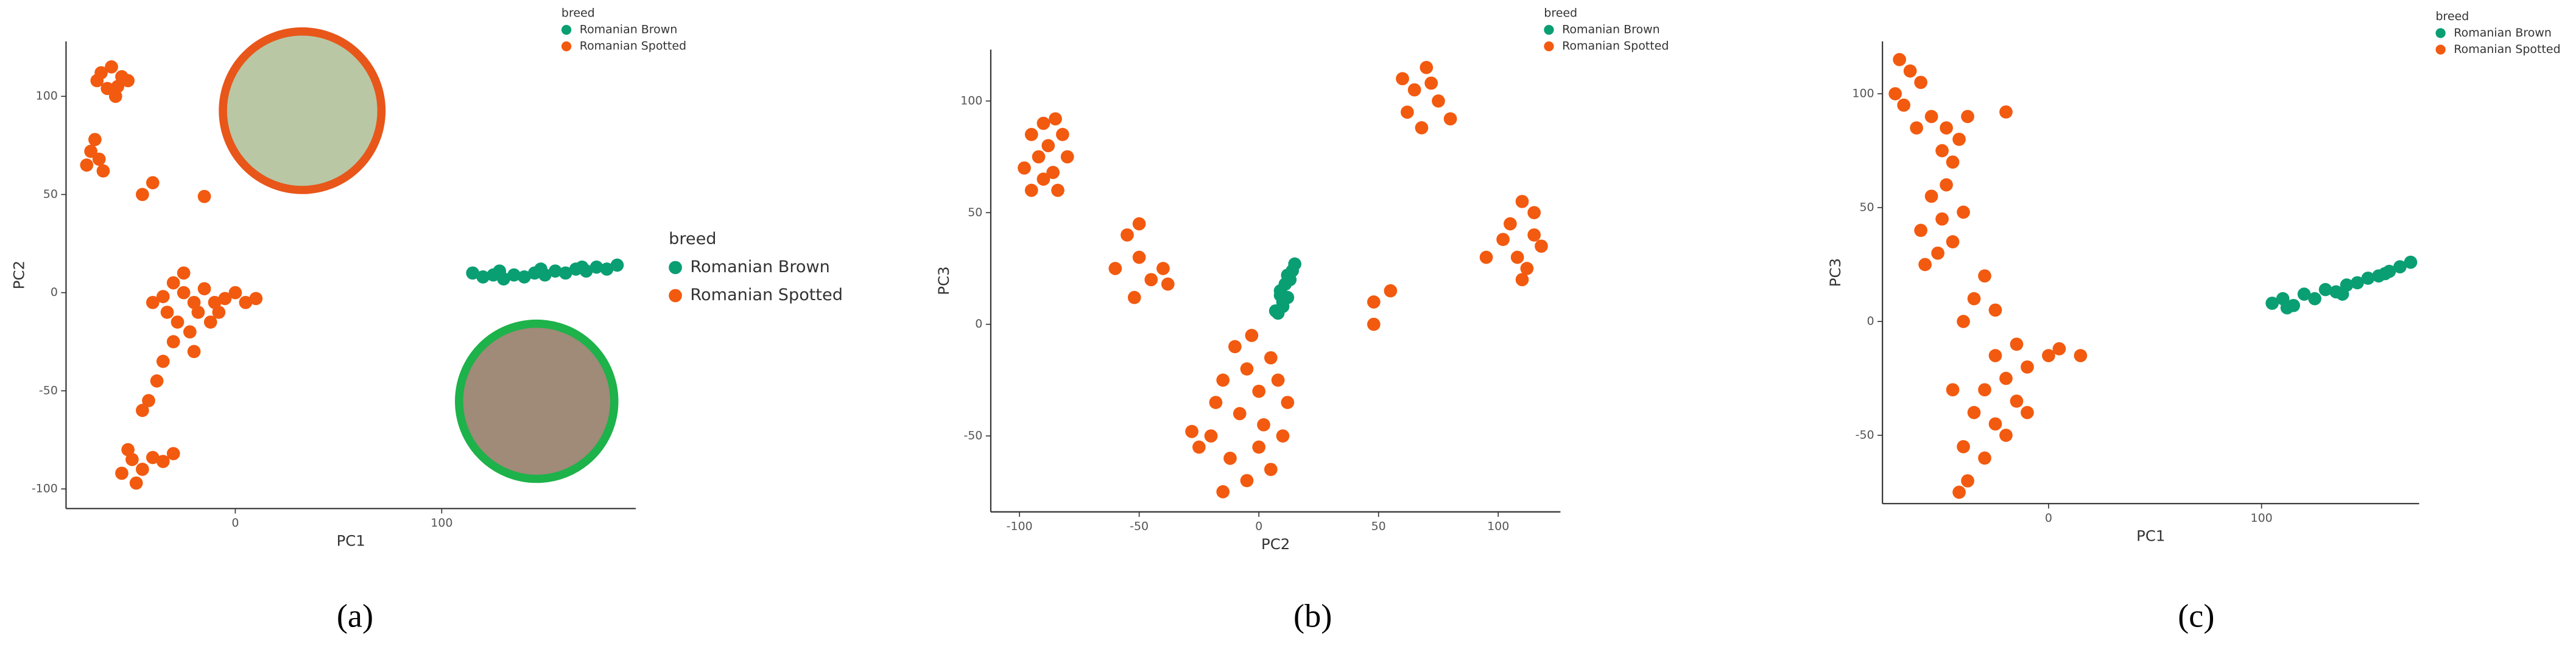  Describe the element at coordinates (975, 212) in the screenshot. I see `y-tick-label: 50` at that location.